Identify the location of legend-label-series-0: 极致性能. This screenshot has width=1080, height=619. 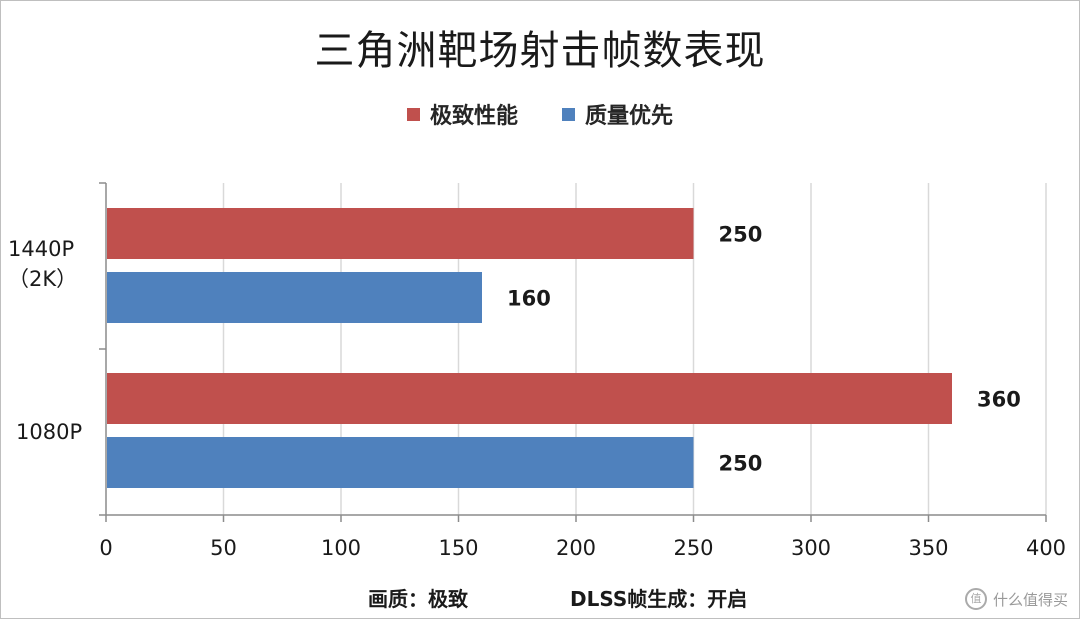
(473, 116).